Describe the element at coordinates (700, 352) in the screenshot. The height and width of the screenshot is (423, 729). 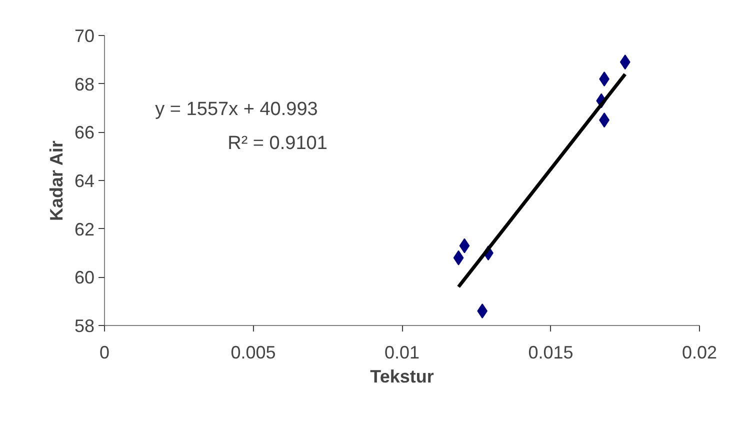
I see `x-tick-label: 0.02` at that location.